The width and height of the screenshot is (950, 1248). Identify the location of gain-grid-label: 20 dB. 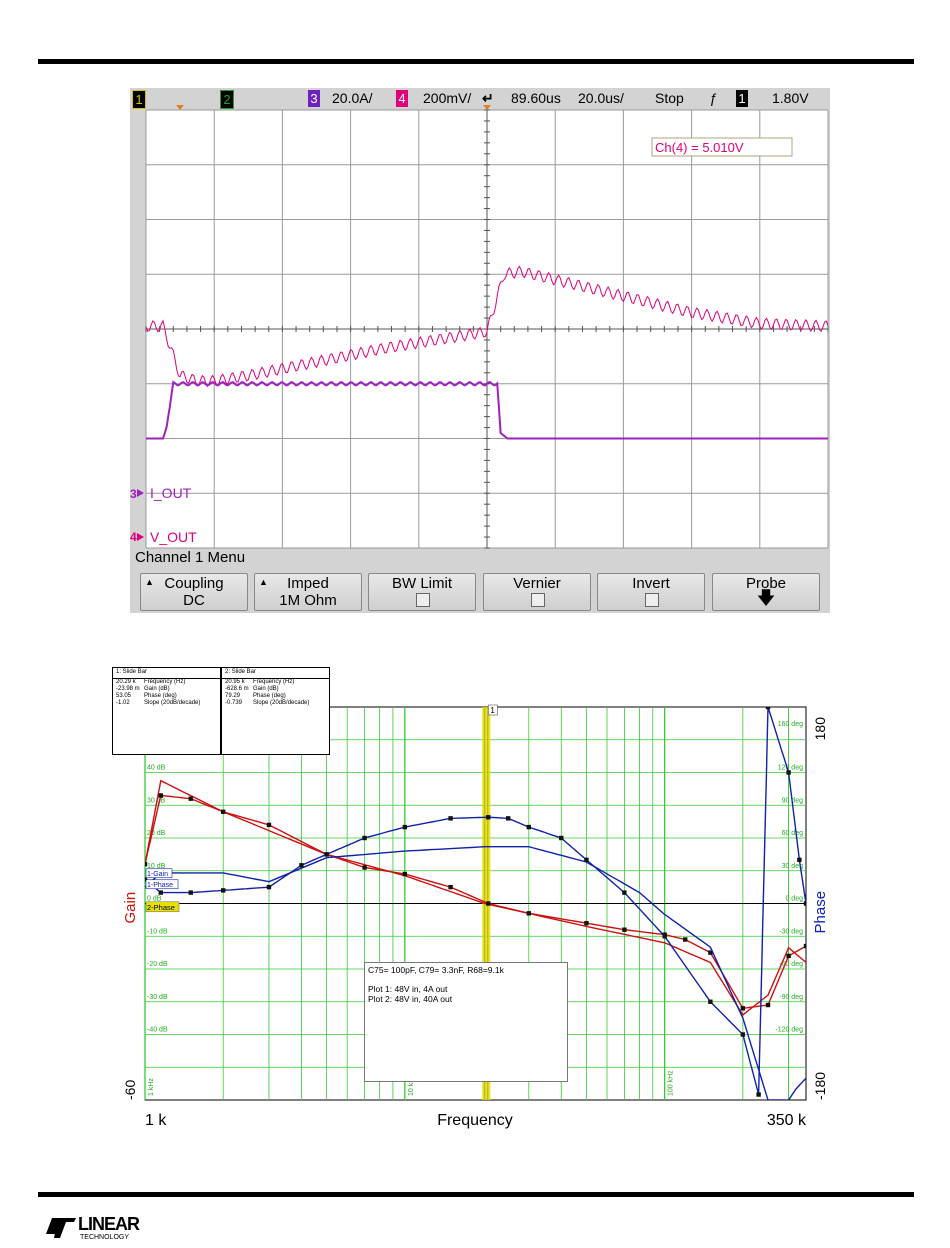
(156, 833).